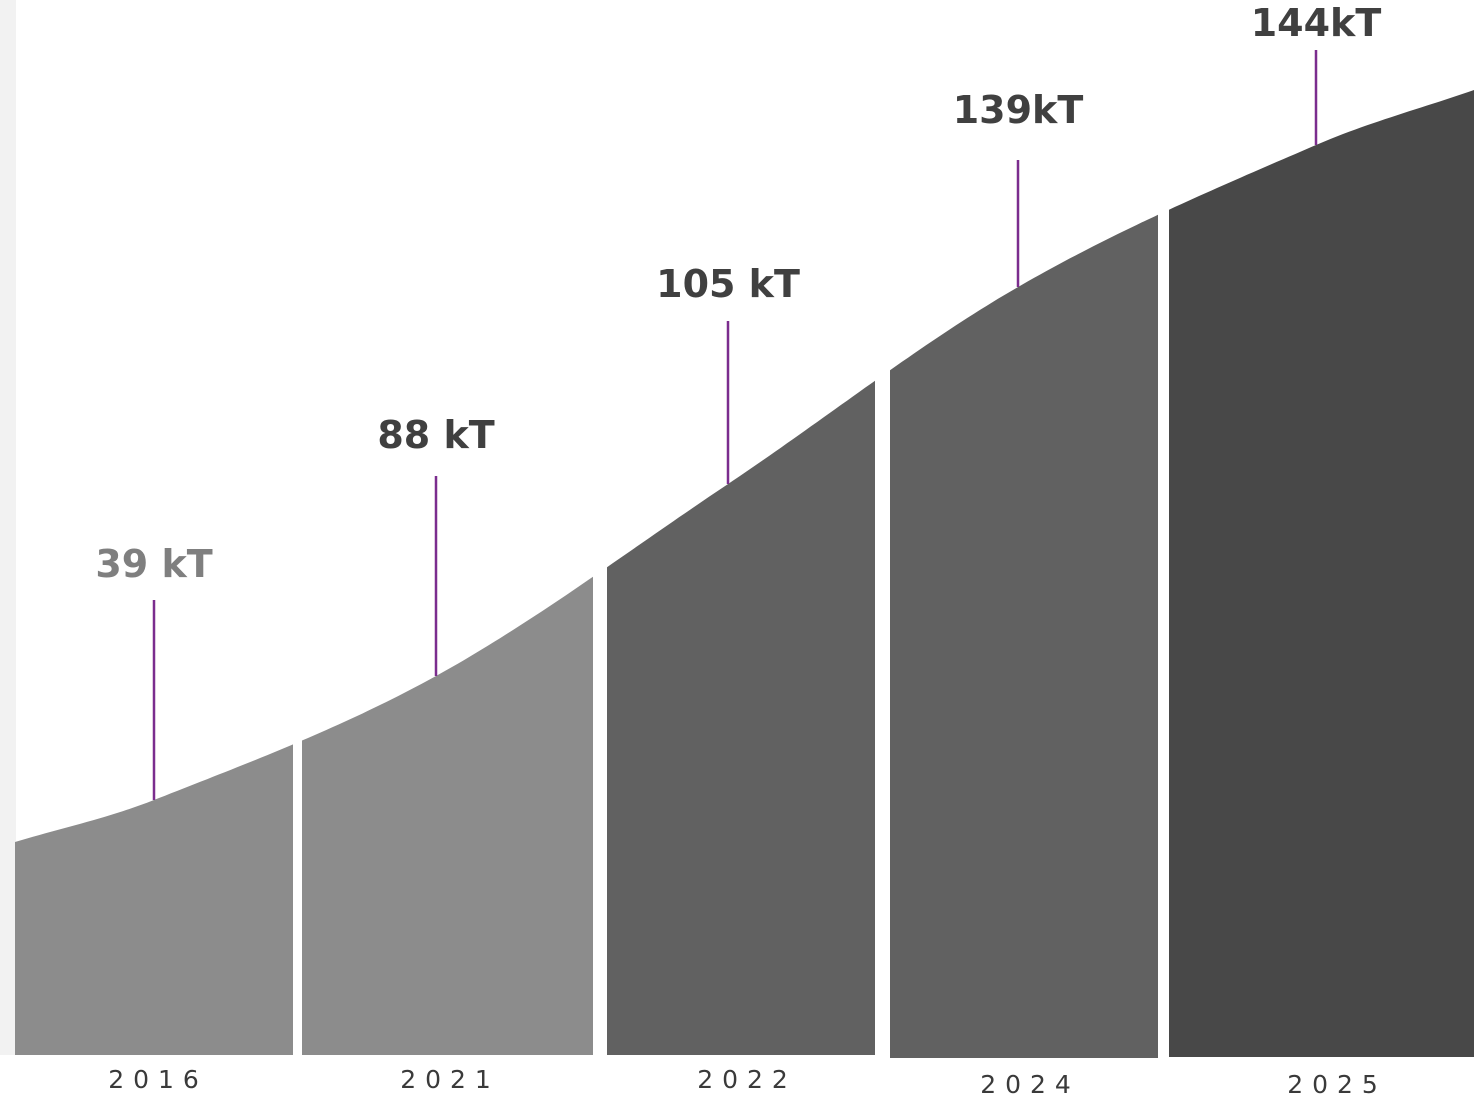 The image size is (1478, 1097). I want to click on data-label-2025: 144kT, so click(1316, 23).